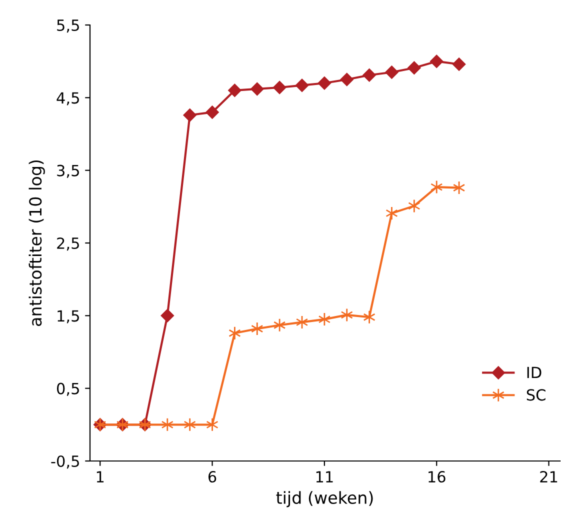 This screenshot has width=561, height=525. I want to click on y-tick-label: -0,5, so click(65, 462).